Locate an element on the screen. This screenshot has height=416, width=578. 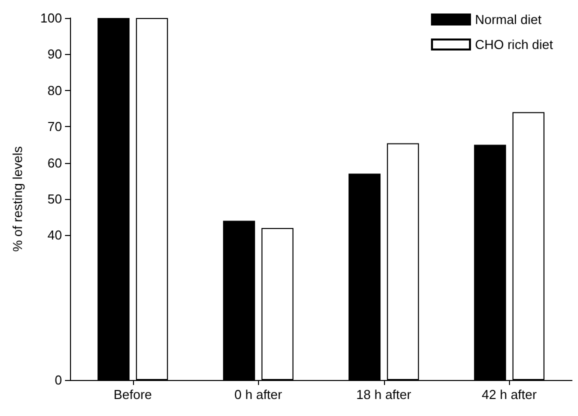
legend-label: Normal diet is located at coordinates (508, 19).